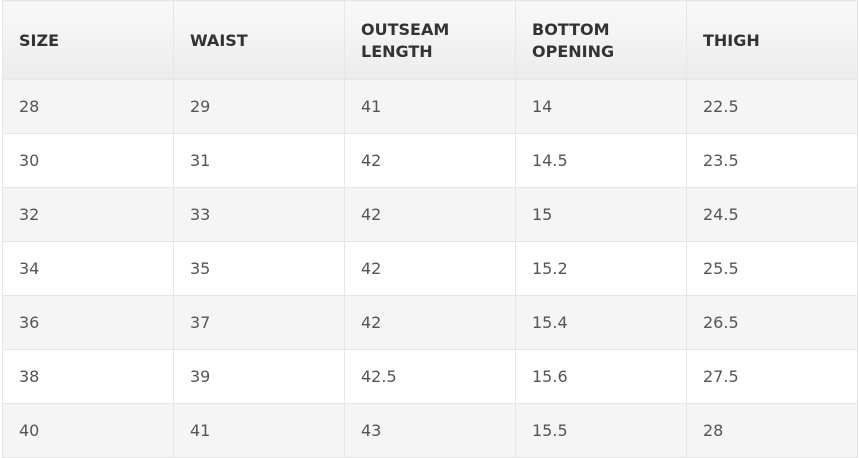 Image resolution: width=860 pixels, height=458 pixels. I want to click on header-label: OUTSEAM LENGTH, so click(405, 40).